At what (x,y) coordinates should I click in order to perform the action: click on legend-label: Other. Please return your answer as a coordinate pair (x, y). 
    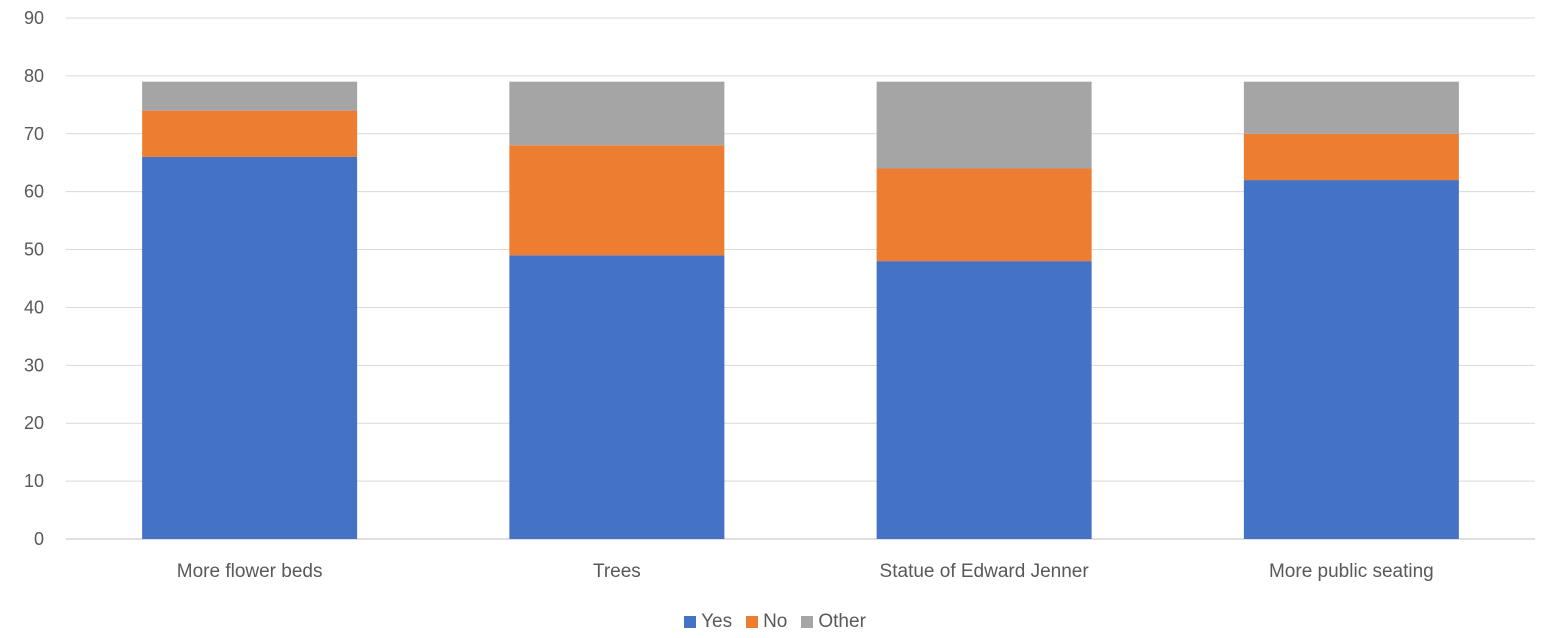
    Looking at the image, I should click on (842, 621).